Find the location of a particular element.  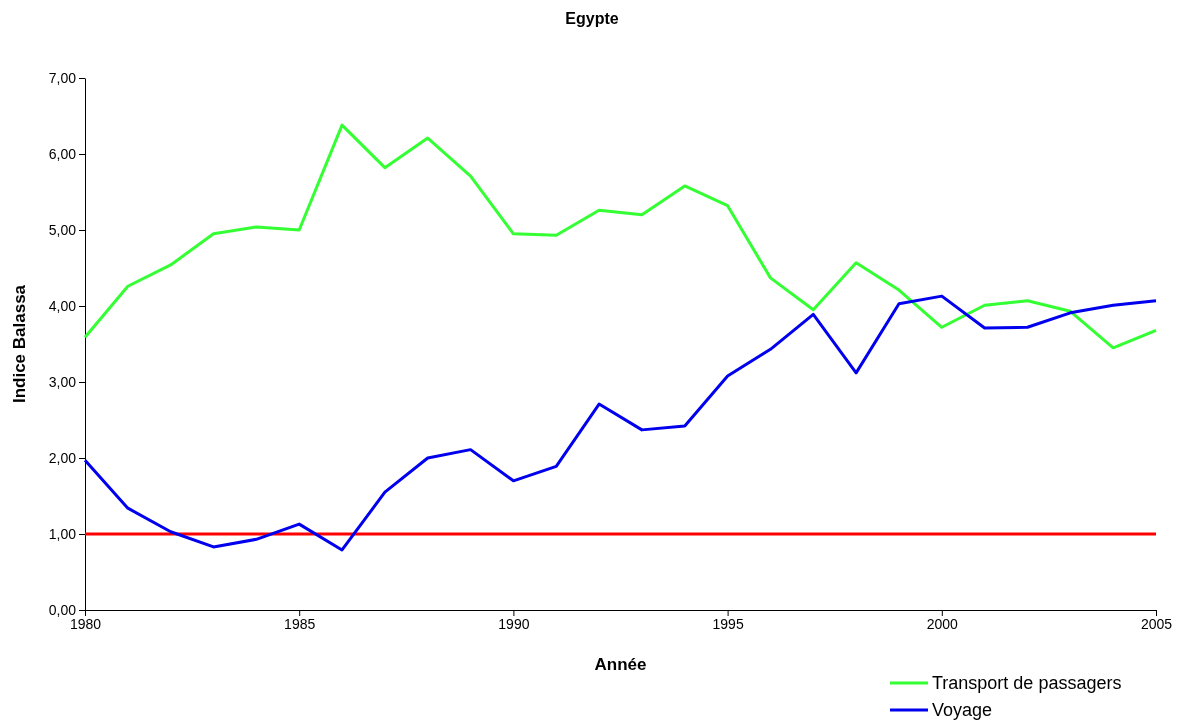

y-tick-label: 5,00 is located at coordinates (62, 229).